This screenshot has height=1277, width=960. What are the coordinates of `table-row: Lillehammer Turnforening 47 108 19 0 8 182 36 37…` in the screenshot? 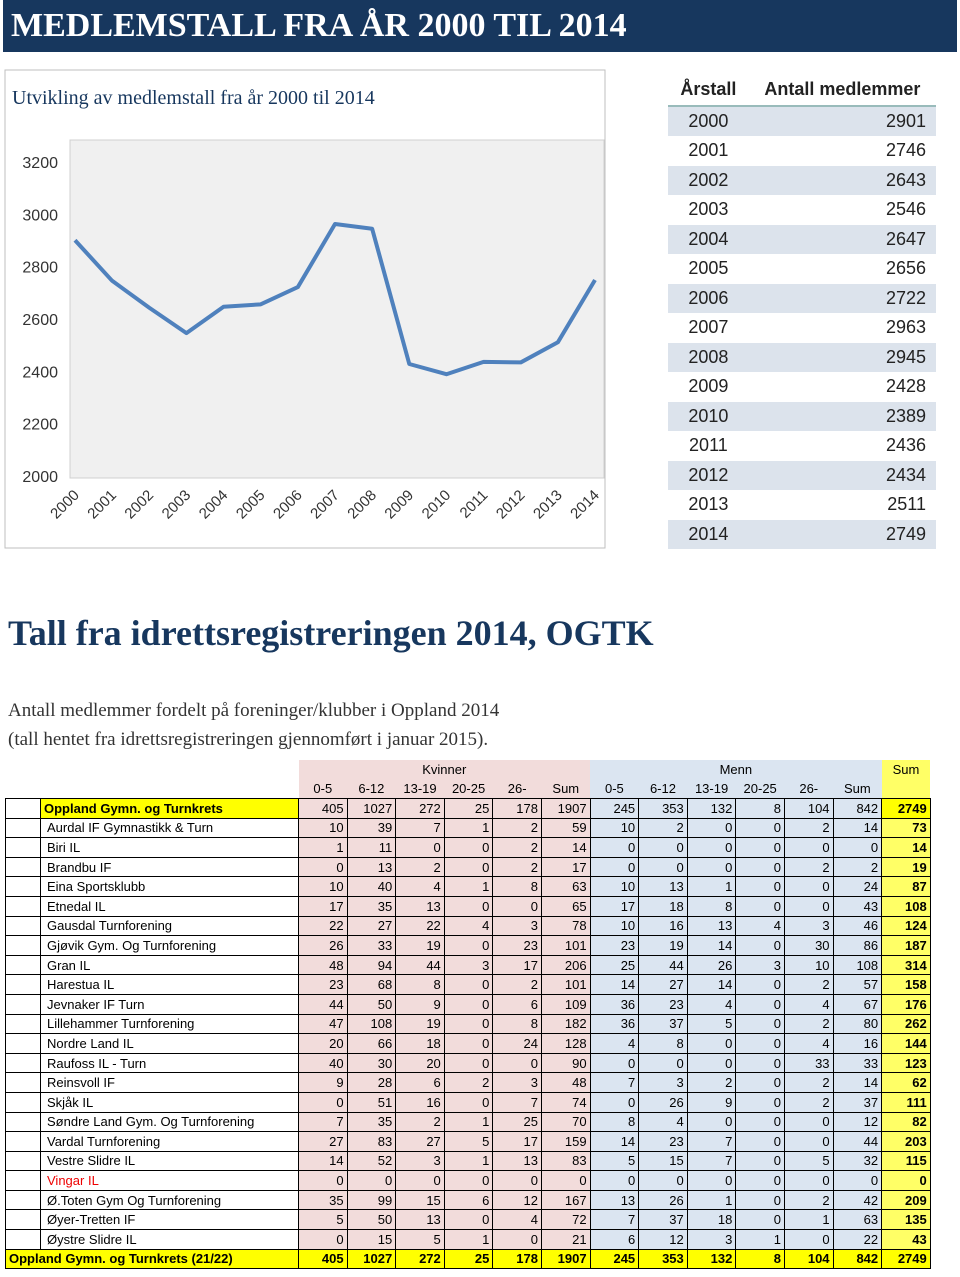 It's located at (468, 1024).